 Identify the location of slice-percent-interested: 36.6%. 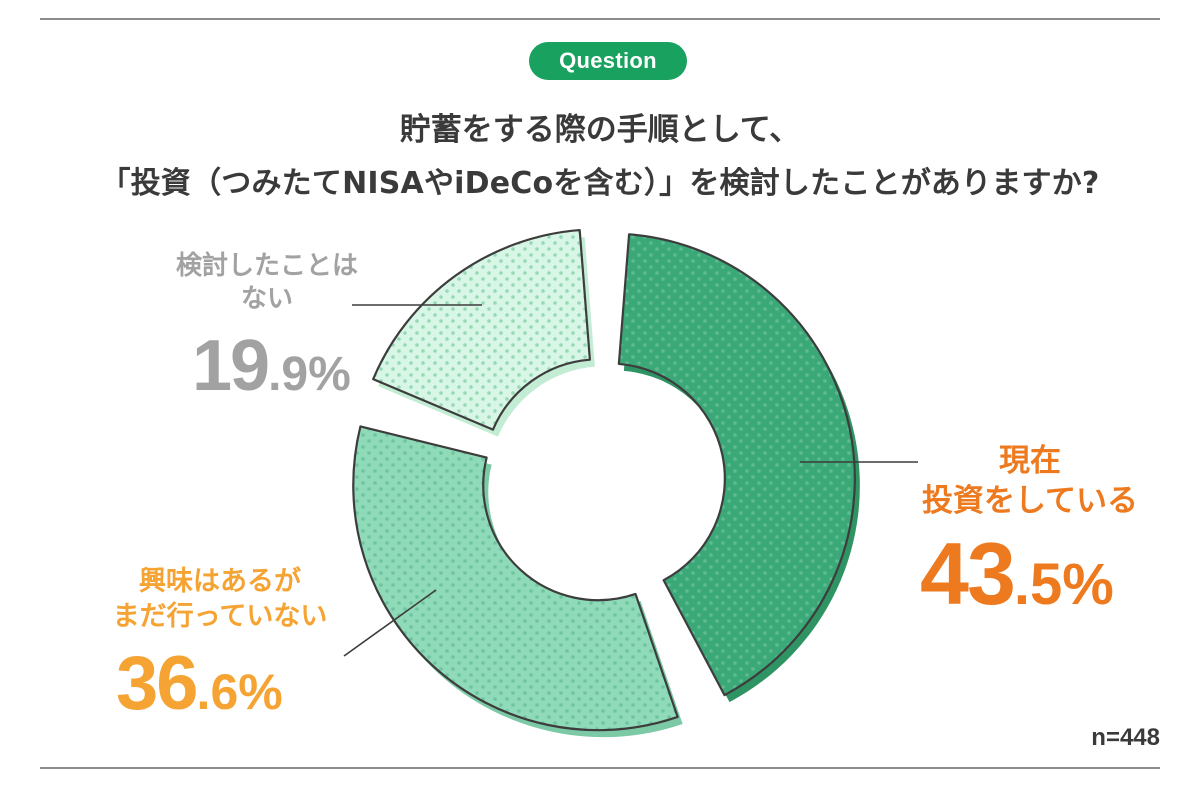
(199, 683).